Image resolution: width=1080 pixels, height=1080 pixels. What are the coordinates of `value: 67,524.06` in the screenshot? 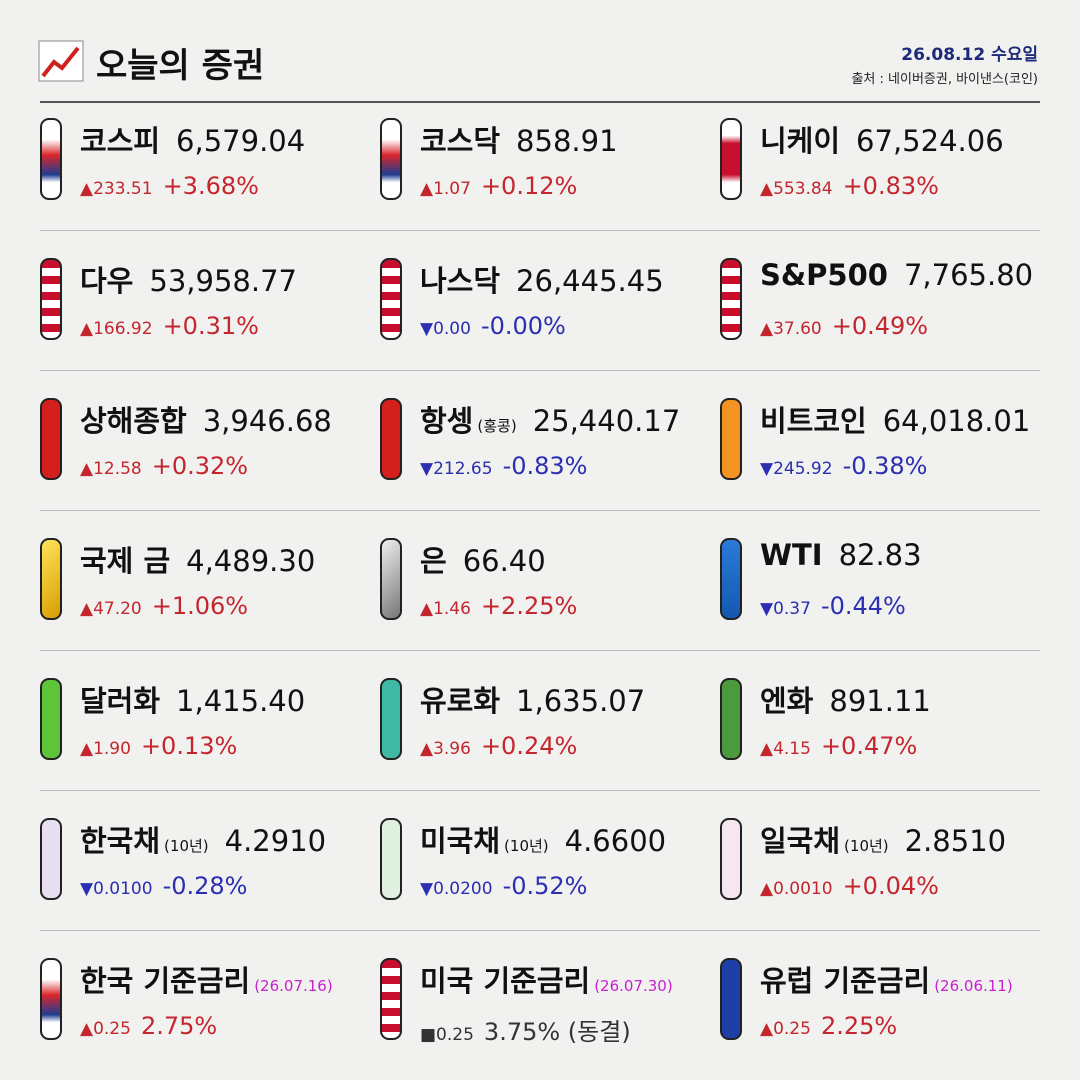 It's located at (930, 141).